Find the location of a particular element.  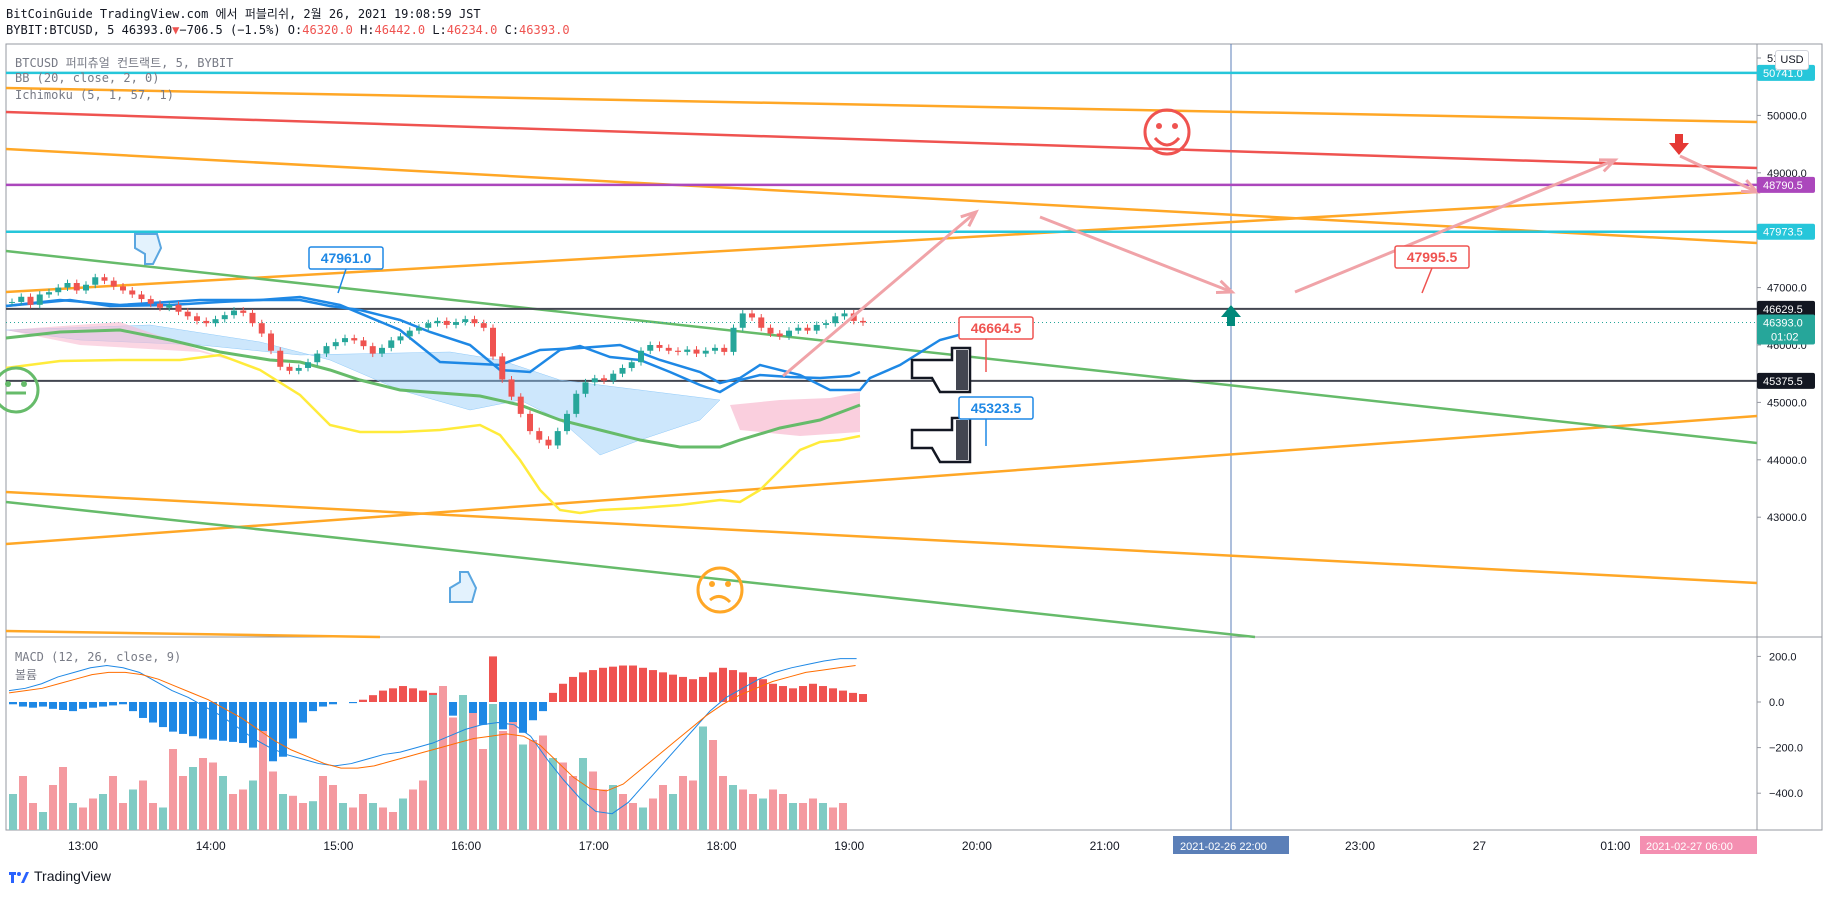

legend-volume: 볼륨 is located at coordinates (26, 675).